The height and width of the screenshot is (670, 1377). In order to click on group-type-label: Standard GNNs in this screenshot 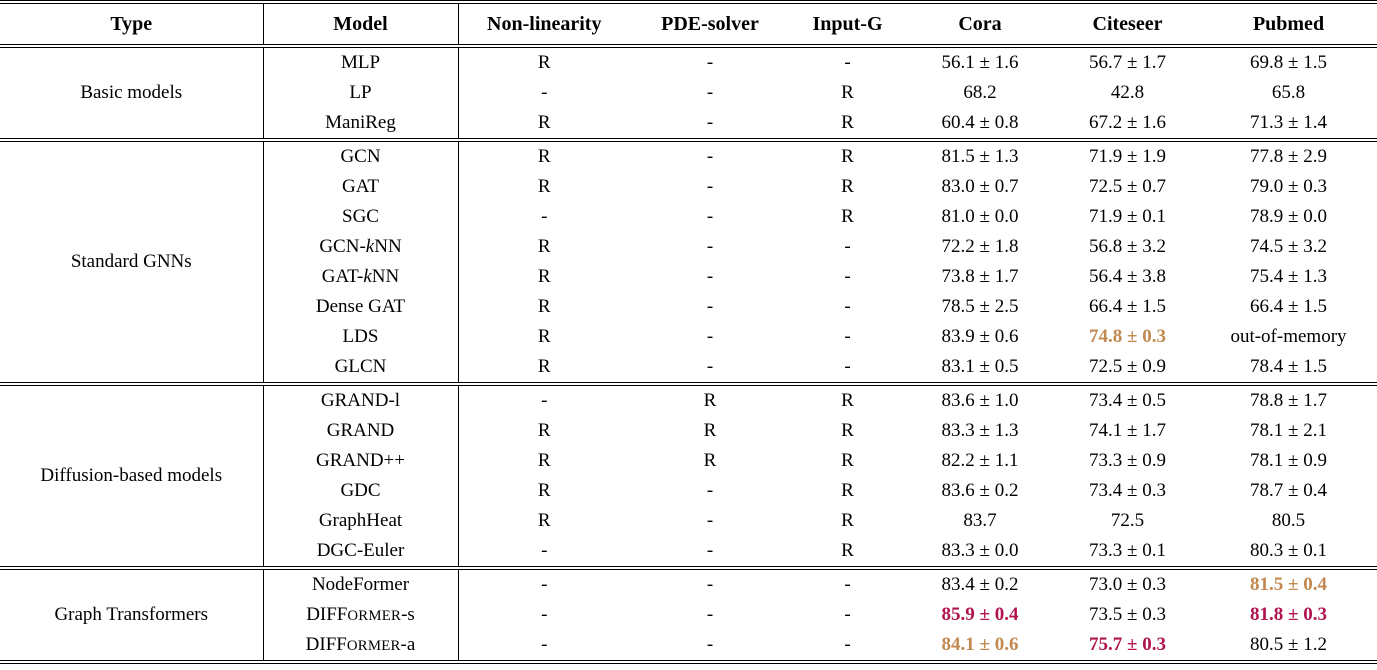, I will do `click(132, 262)`.